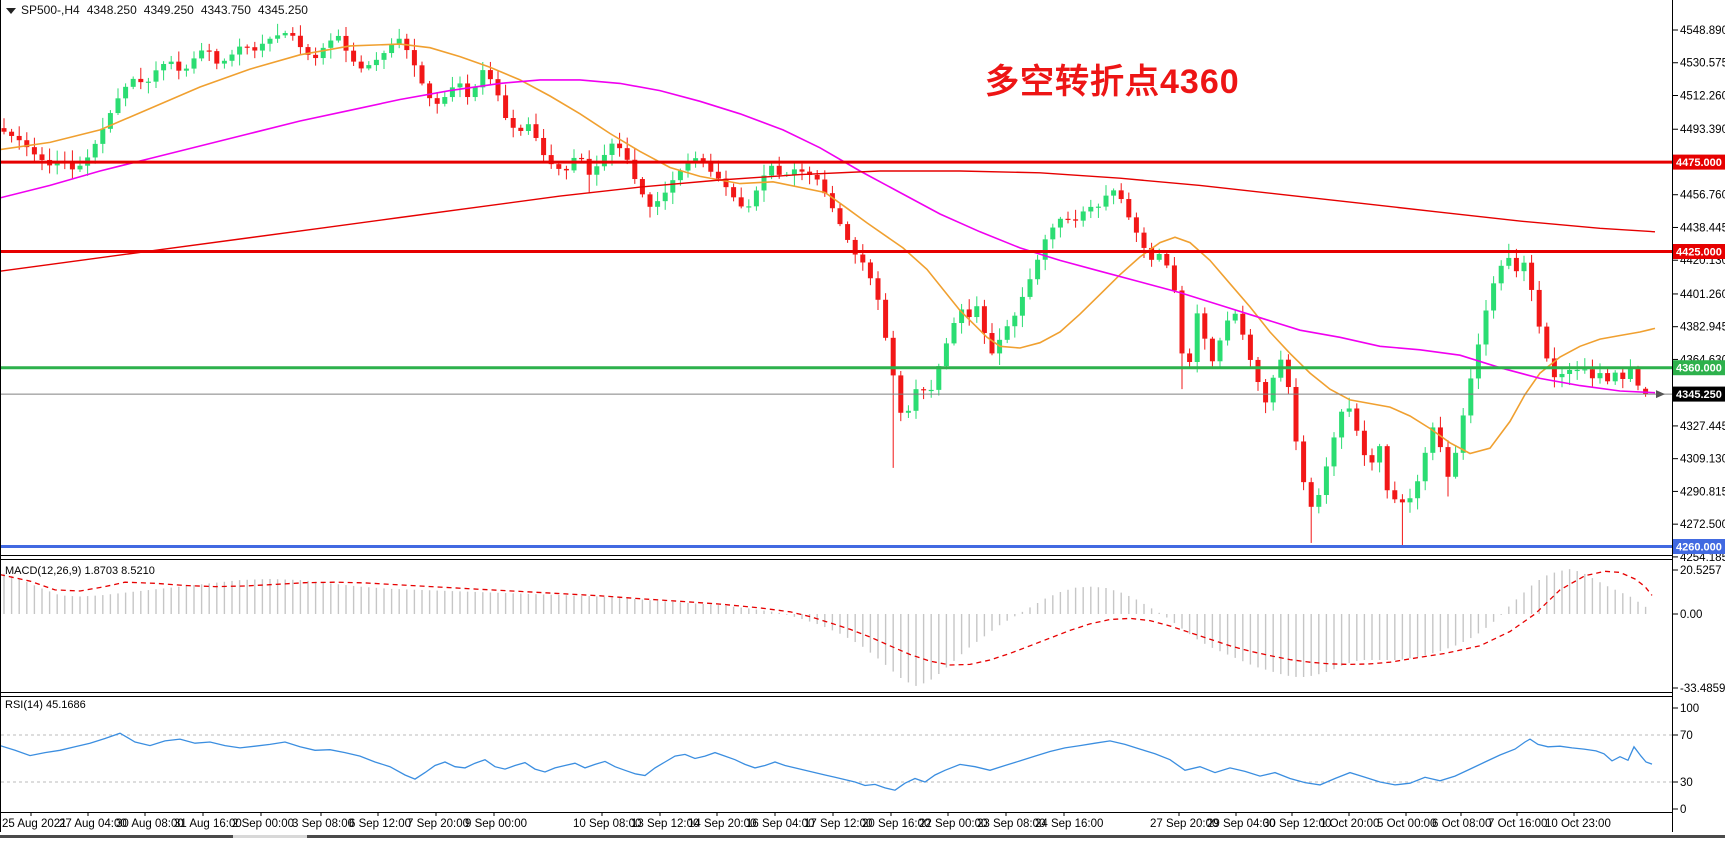 The width and height of the screenshot is (1725, 841). I want to click on svg-text: 10 Oct 23:00, so click(1578, 824).